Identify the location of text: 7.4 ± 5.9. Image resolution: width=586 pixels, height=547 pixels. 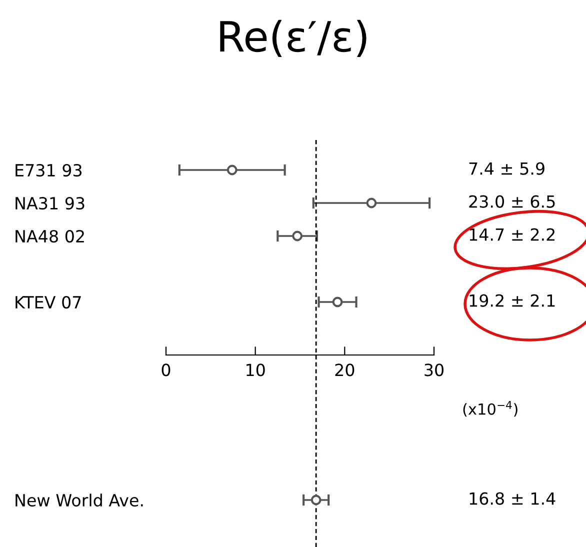
(506, 168).